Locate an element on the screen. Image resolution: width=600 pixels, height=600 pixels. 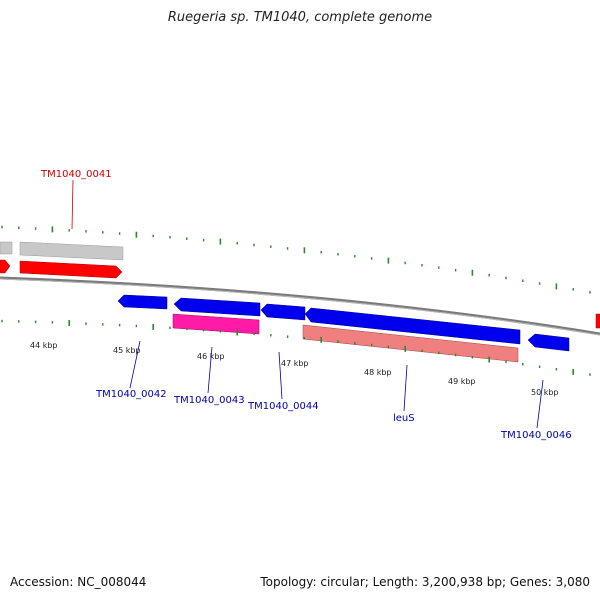
accession-text: Accession: NC_008044 is located at coordinates (78, 582).